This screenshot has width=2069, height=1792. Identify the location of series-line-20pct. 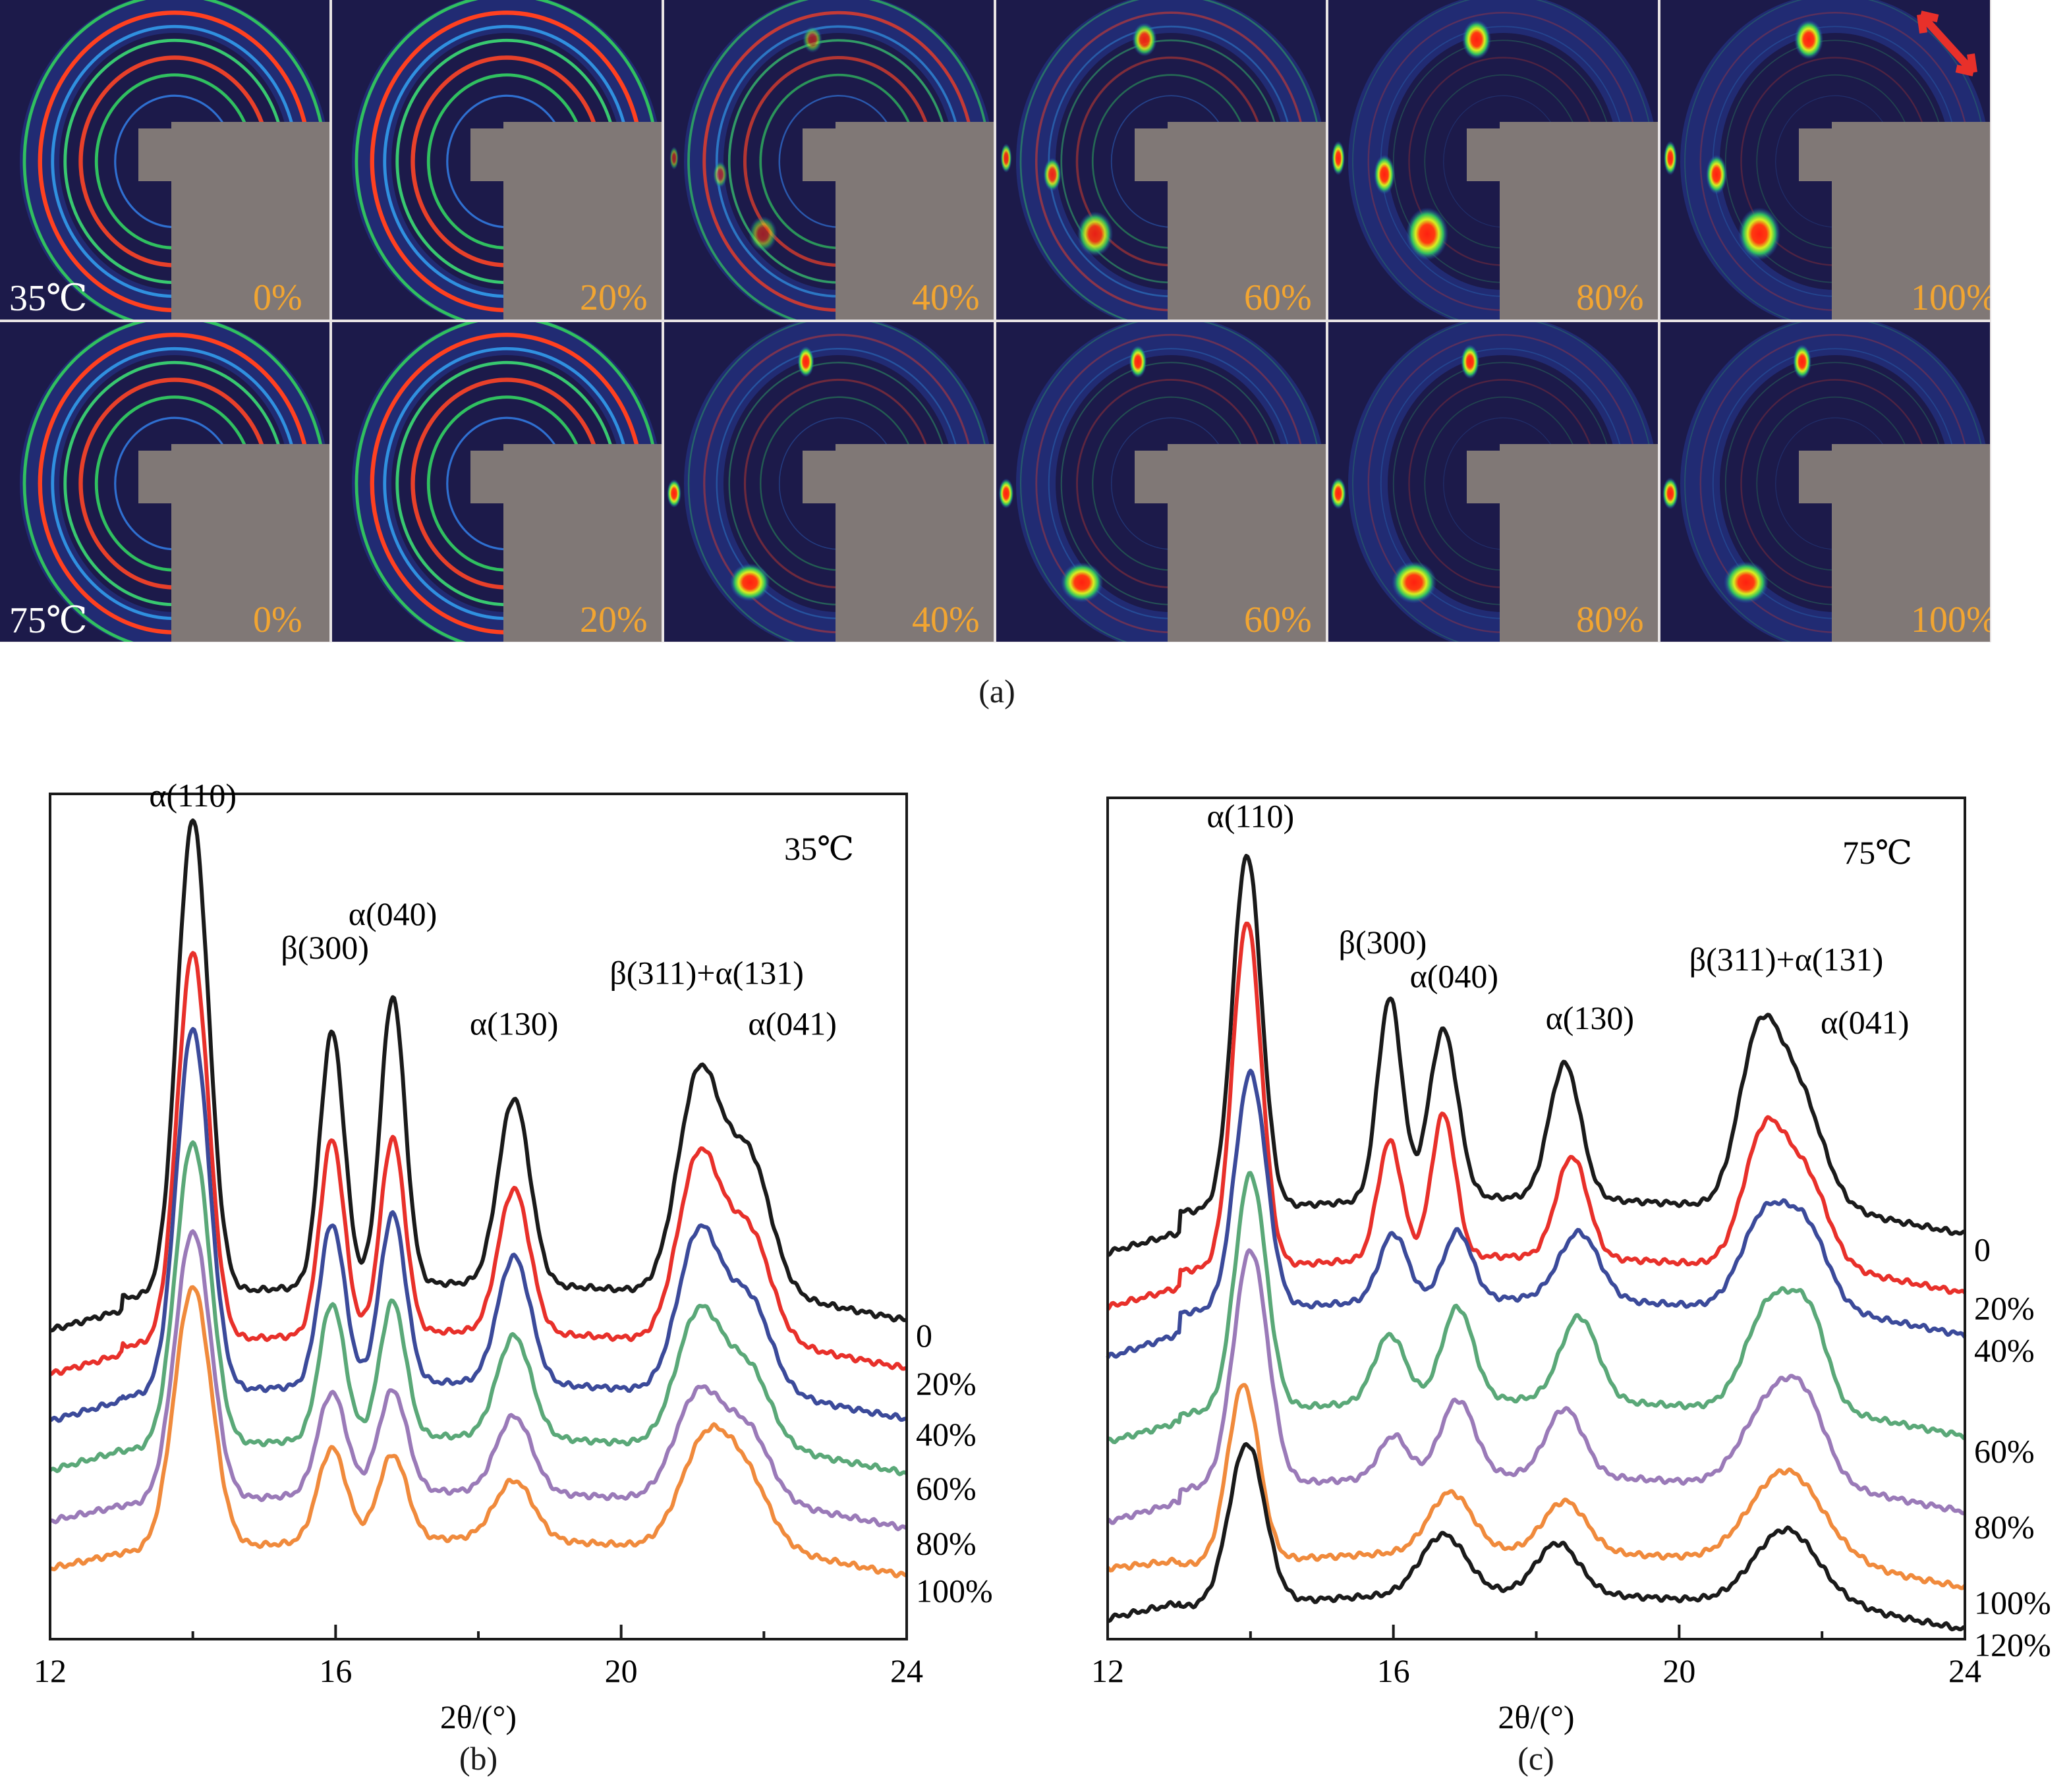
(1536, 1116).